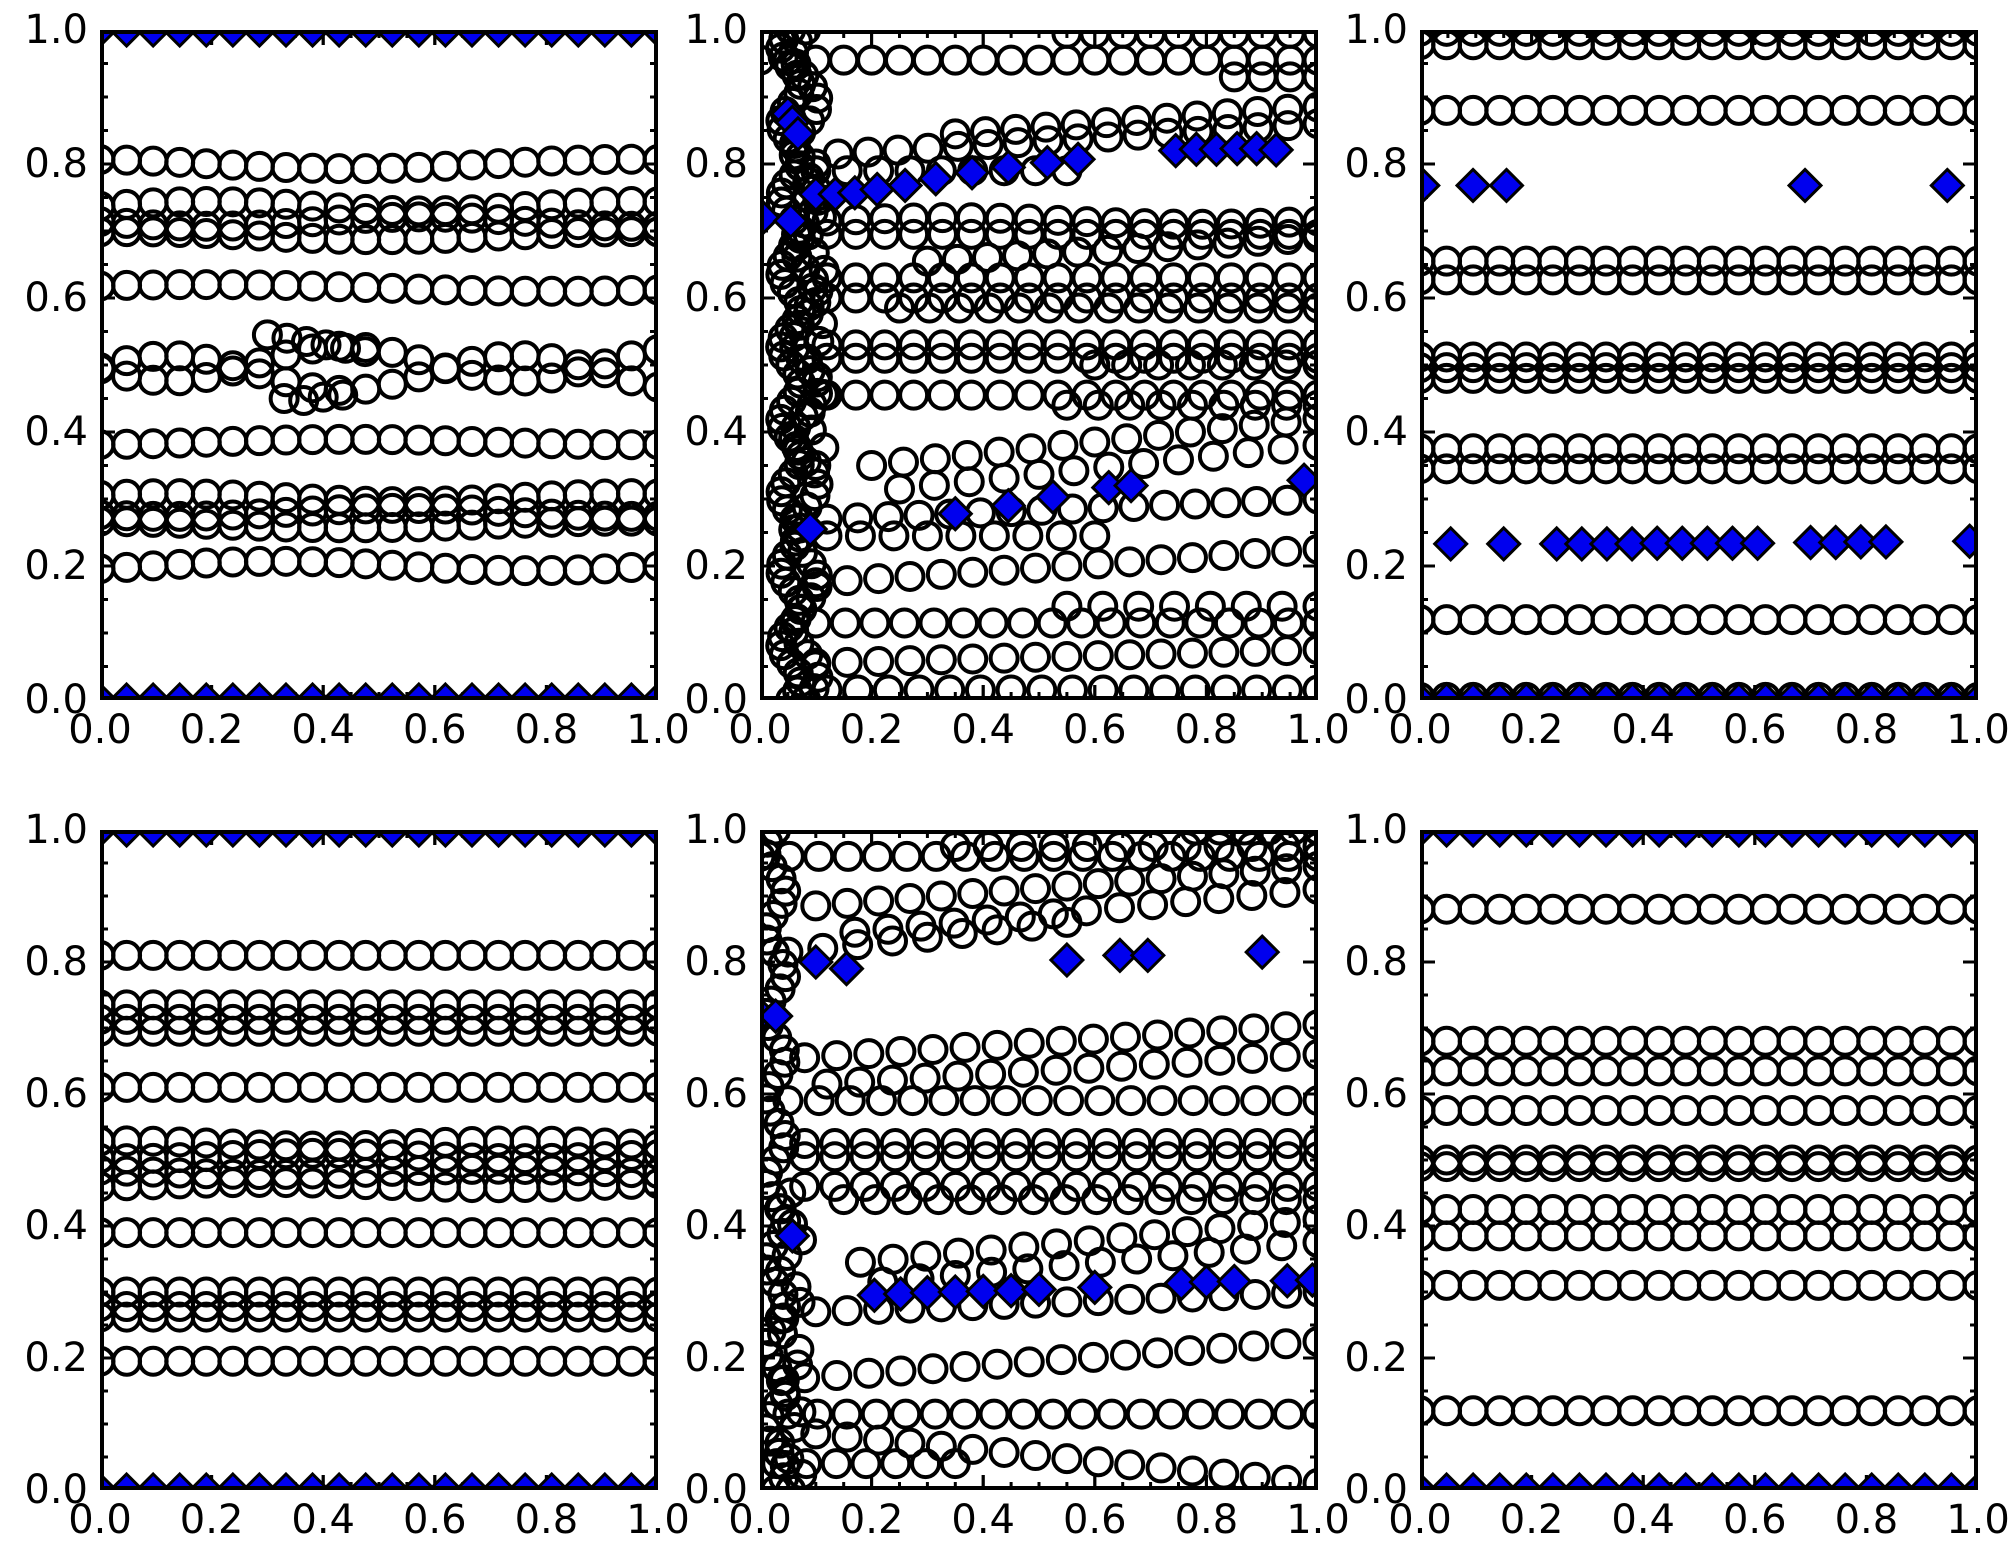 The image size is (2011, 1565). What do you see at coordinates (760, 1520) in the screenshot?
I see `x-tick-label: 0.0` at bounding box center [760, 1520].